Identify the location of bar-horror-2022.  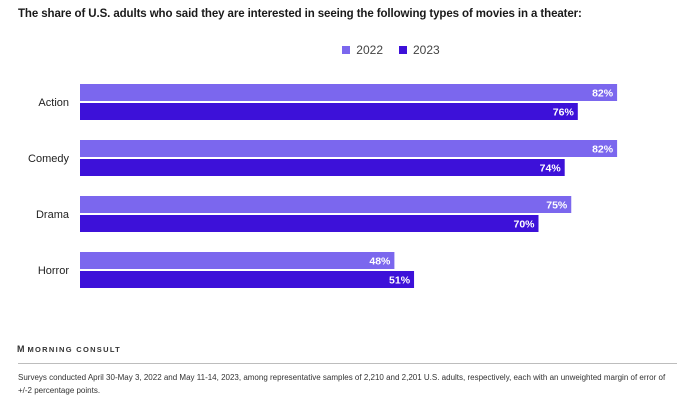
(237, 260).